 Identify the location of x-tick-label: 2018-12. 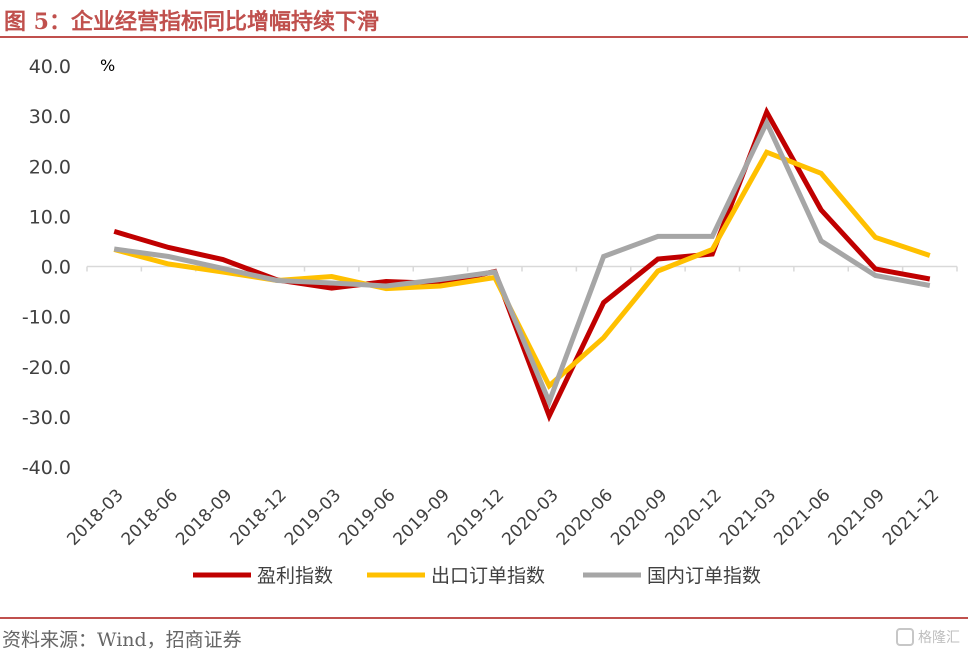
(258, 517).